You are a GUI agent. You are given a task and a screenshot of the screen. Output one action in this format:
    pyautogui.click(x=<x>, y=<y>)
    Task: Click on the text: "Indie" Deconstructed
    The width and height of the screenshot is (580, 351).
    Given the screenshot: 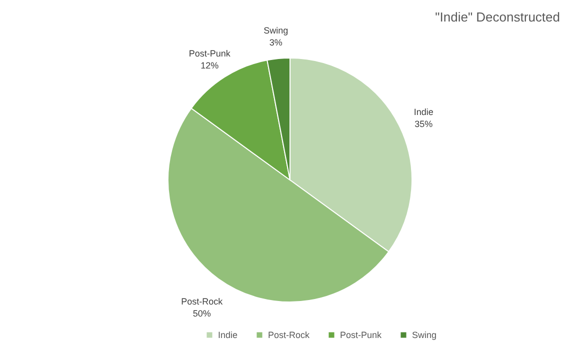 What is the action you would take?
    pyautogui.click(x=497, y=17)
    